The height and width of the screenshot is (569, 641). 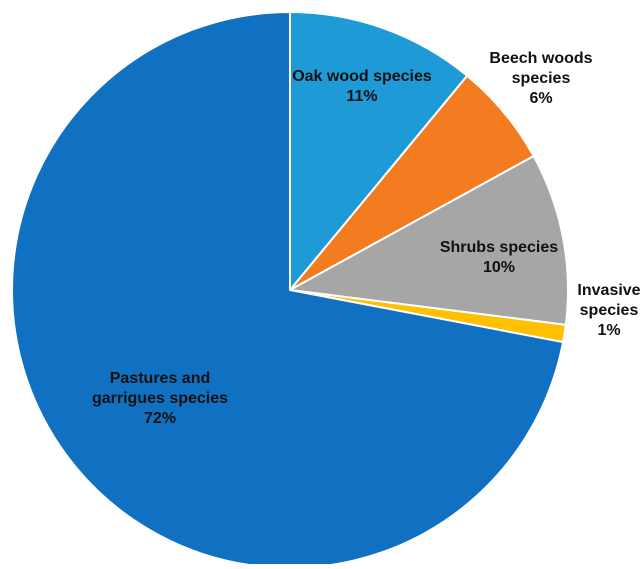 What do you see at coordinates (160, 418) in the screenshot?
I see `slice-percent-pastures-garrigues: 72%` at bounding box center [160, 418].